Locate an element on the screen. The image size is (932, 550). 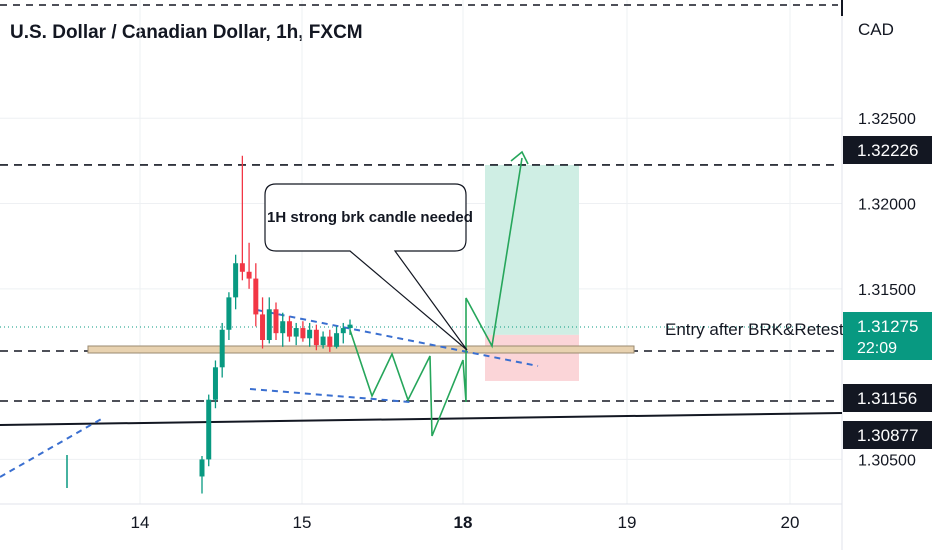
chart-title: U.S. Dollar / Canadian Dollar, 1h, FXCM is located at coordinates (186, 32).